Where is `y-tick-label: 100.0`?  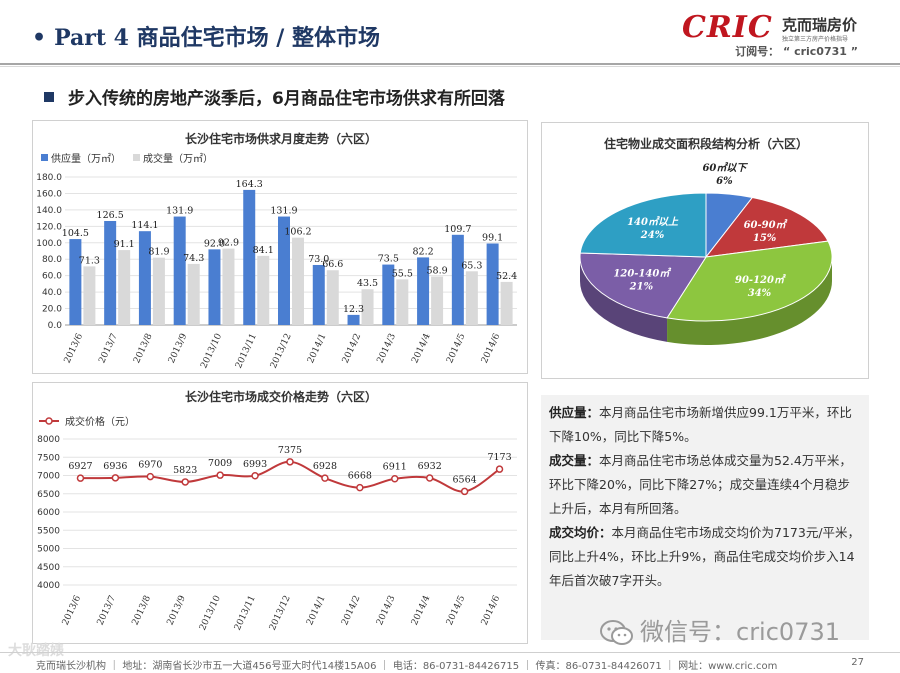
y-tick-label: 100.0 is located at coordinates (49, 244).